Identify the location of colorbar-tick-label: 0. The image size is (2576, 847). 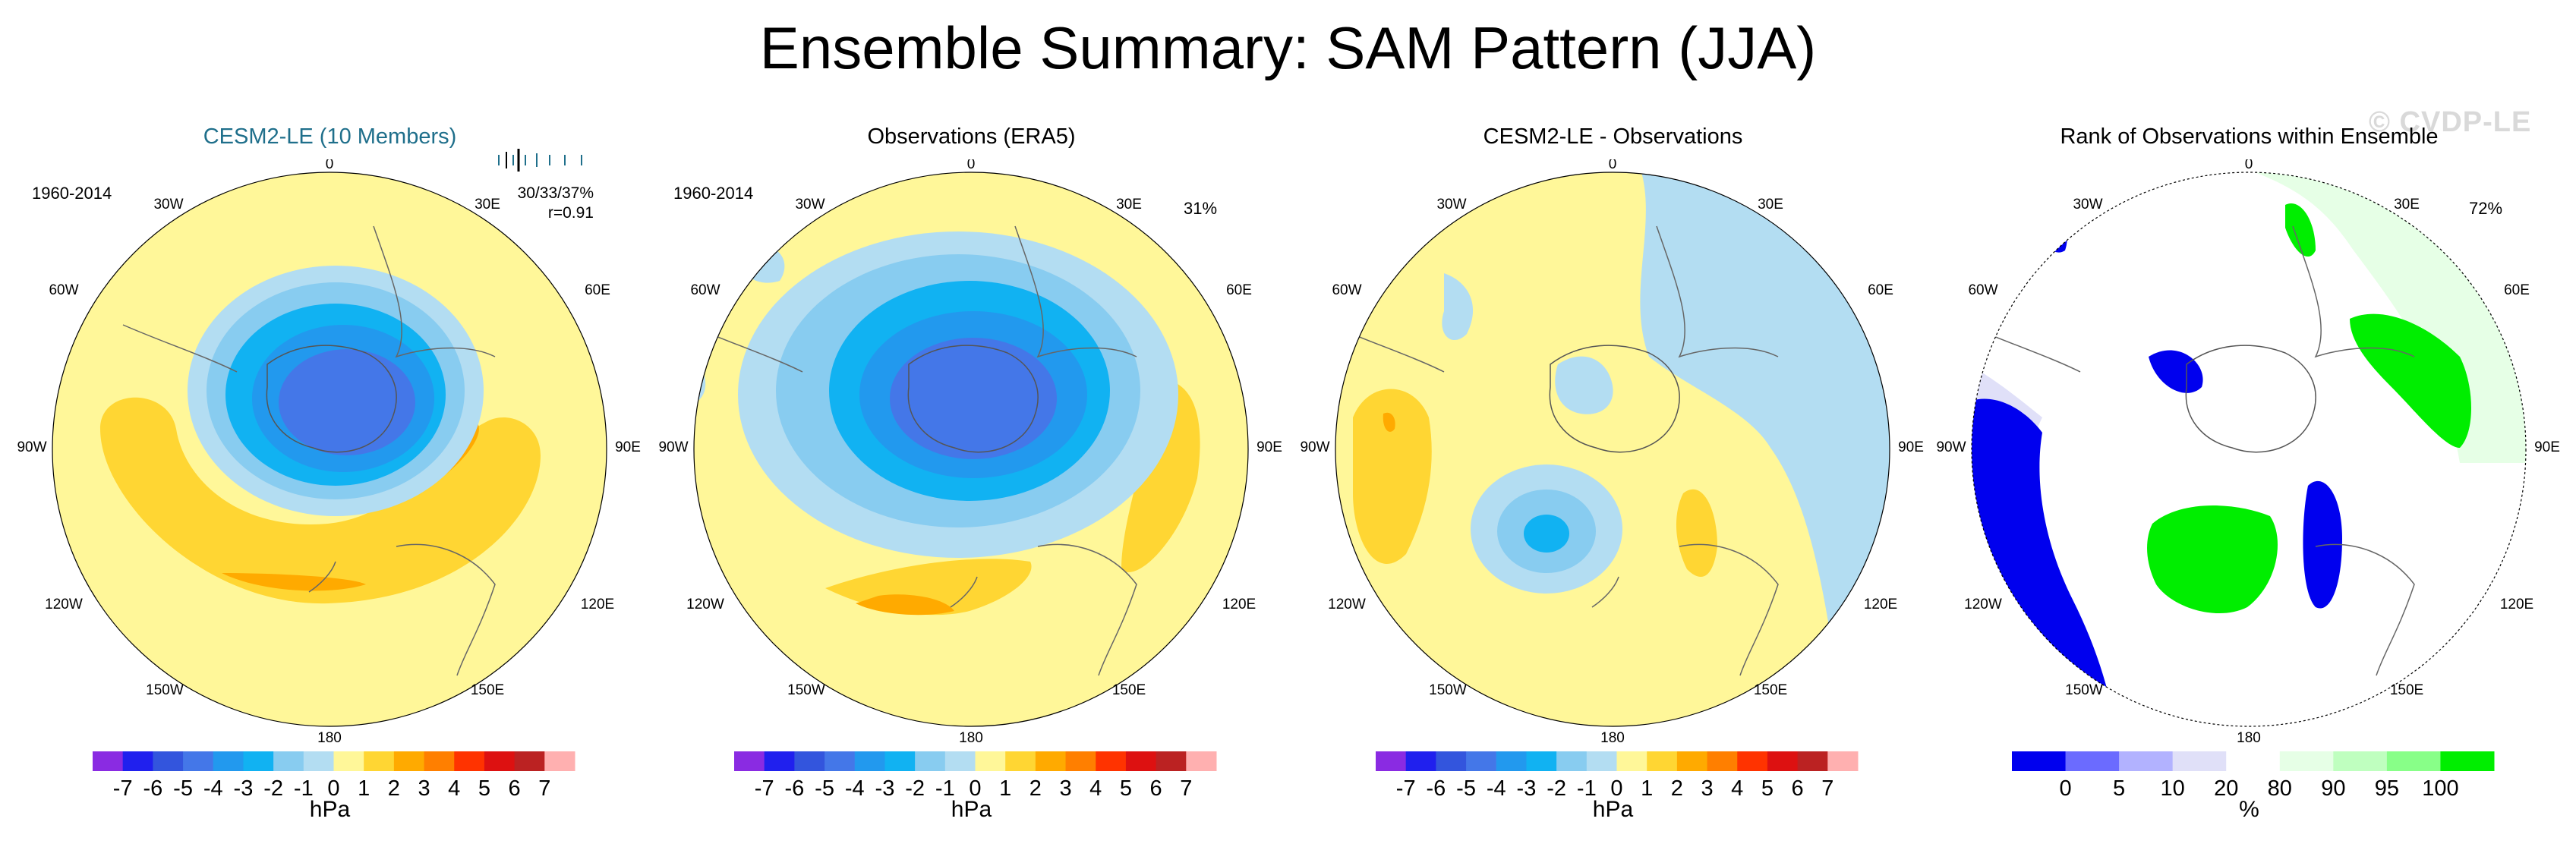
(2065, 786).